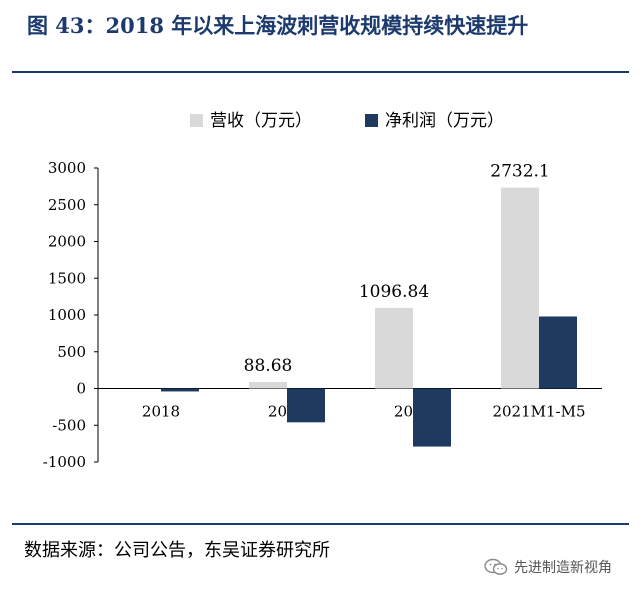  What do you see at coordinates (538, 412) in the screenshot?
I see `x-tick-label-3: 2021M1-M5` at bounding box center [538, 412].